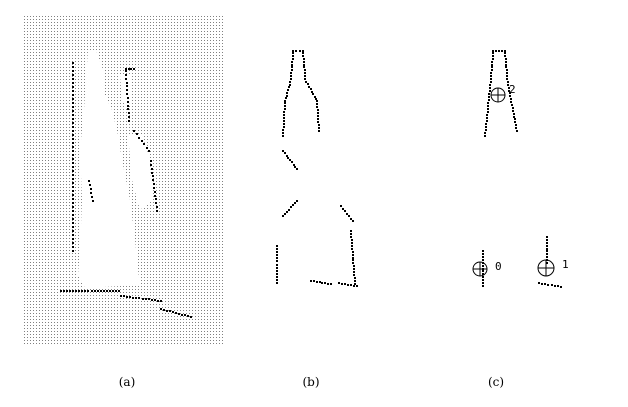 The width and height of the screenshot is (628, 407). Describe the element at coordinates (565, 264) in the screenshot. I see `keypoint-label-1: 1` at that location.